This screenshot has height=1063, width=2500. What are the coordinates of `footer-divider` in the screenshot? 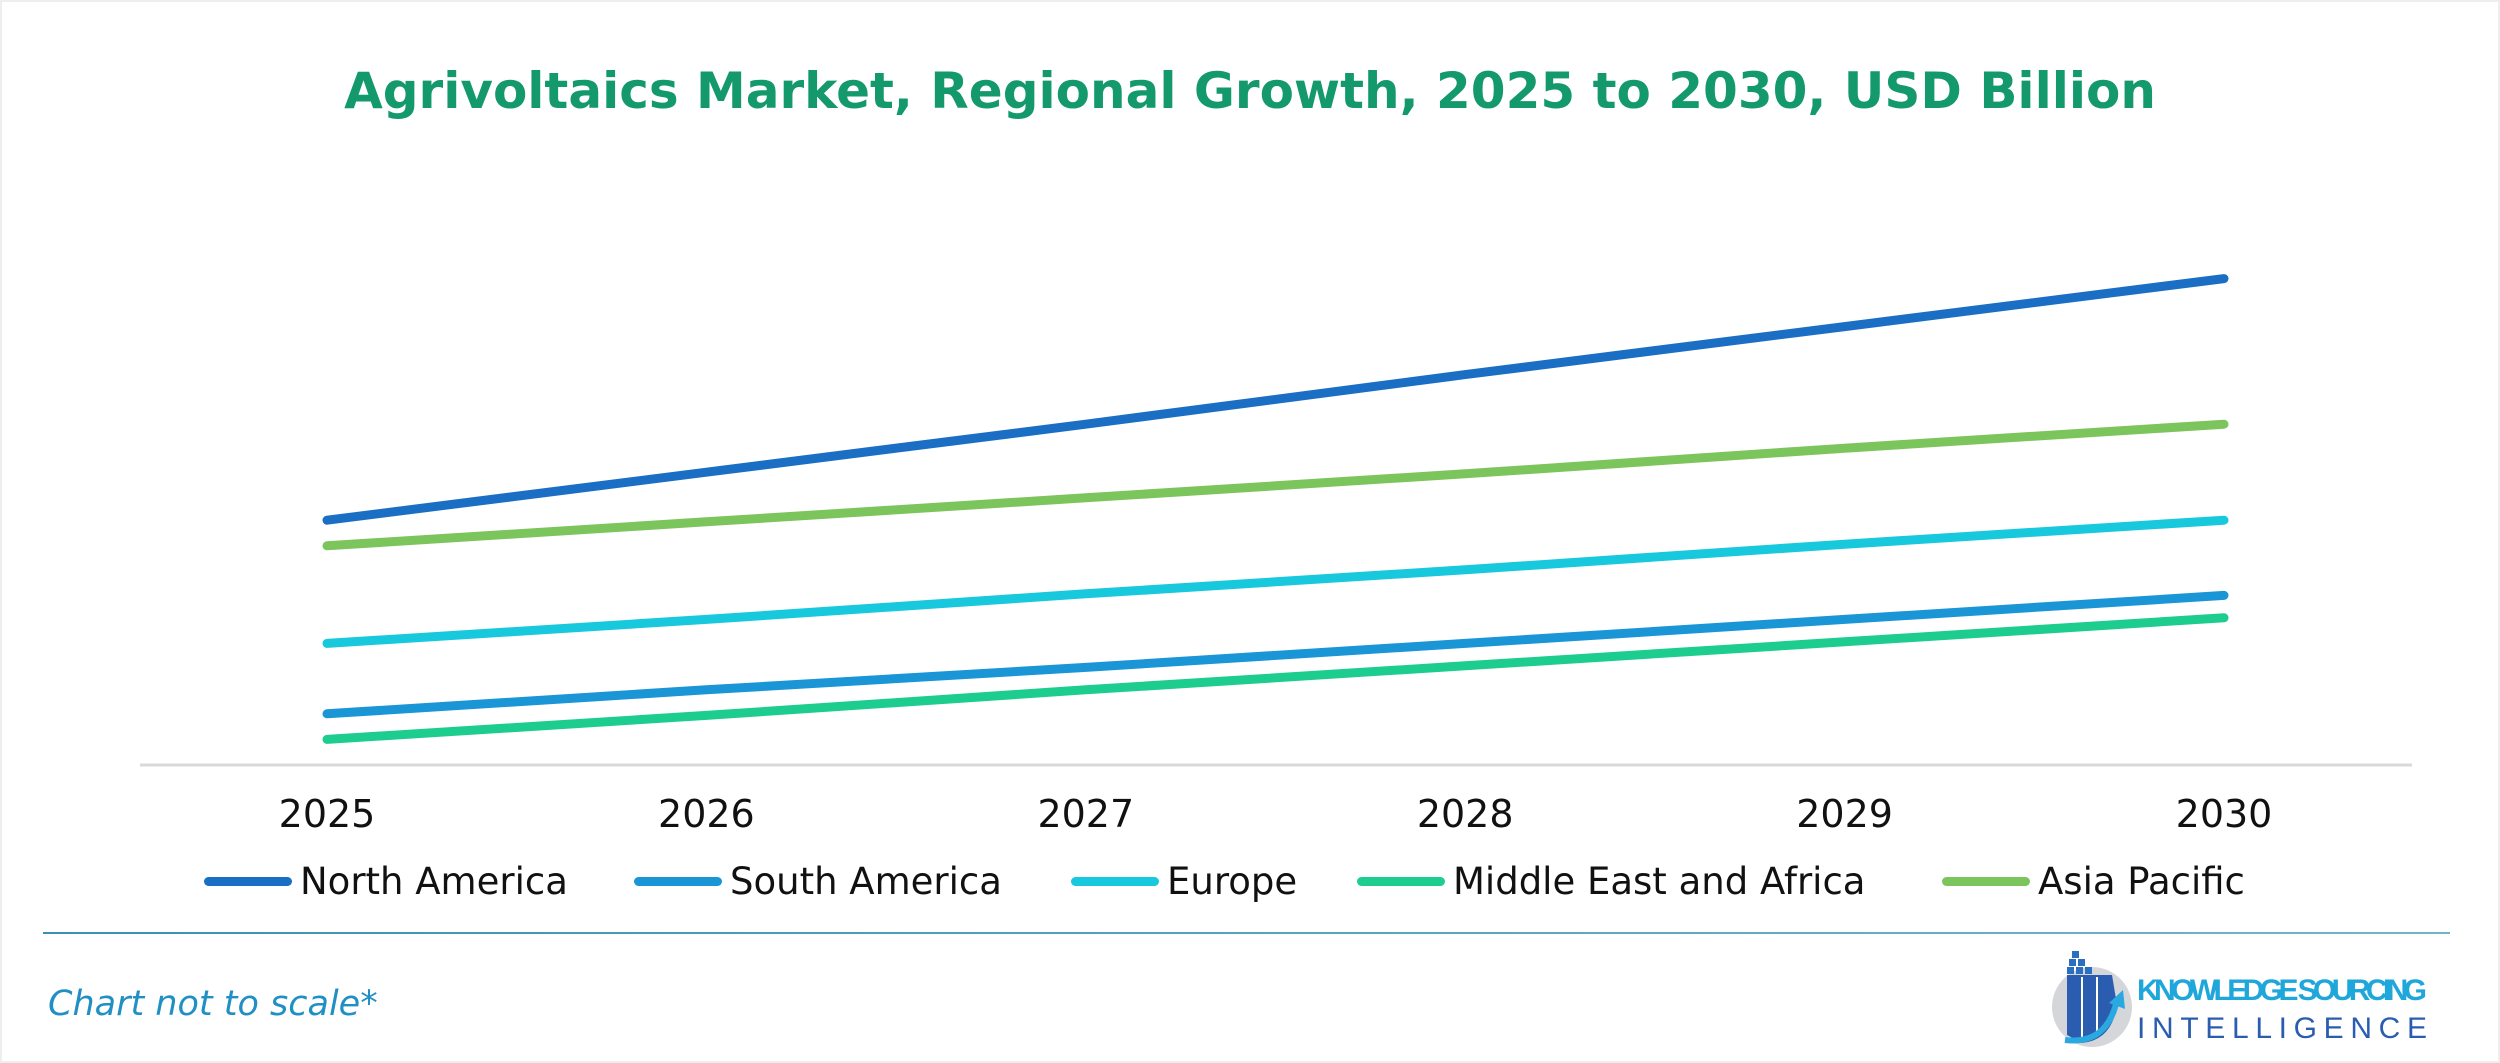 It's located at (1246, 933).